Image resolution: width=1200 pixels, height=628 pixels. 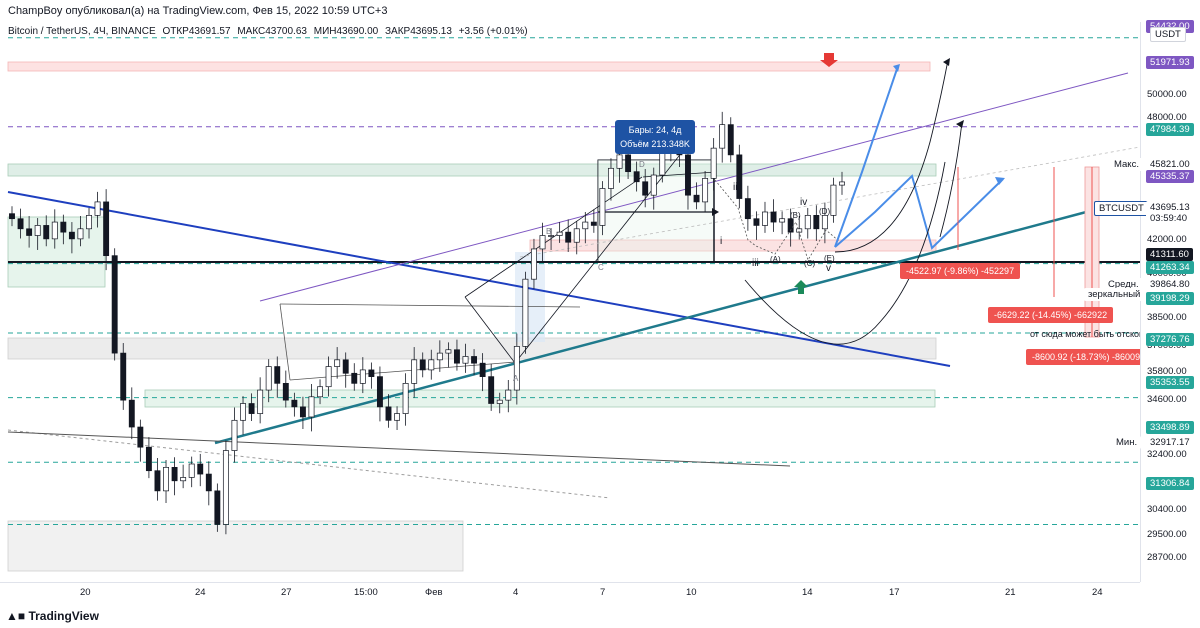 I want to click on time-tick: 24, so click(x=200, y=592).